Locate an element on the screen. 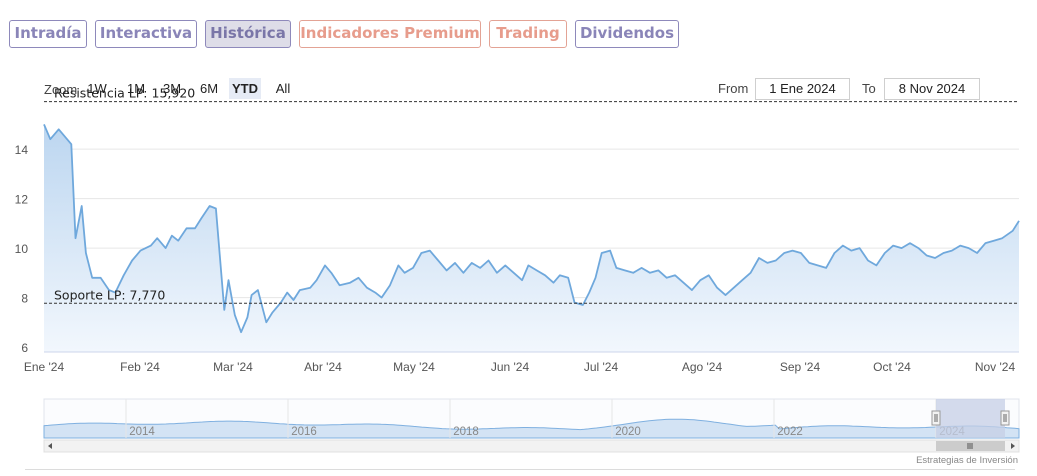  navigator-year-label: 2022 is located at coordinates (790, 432).